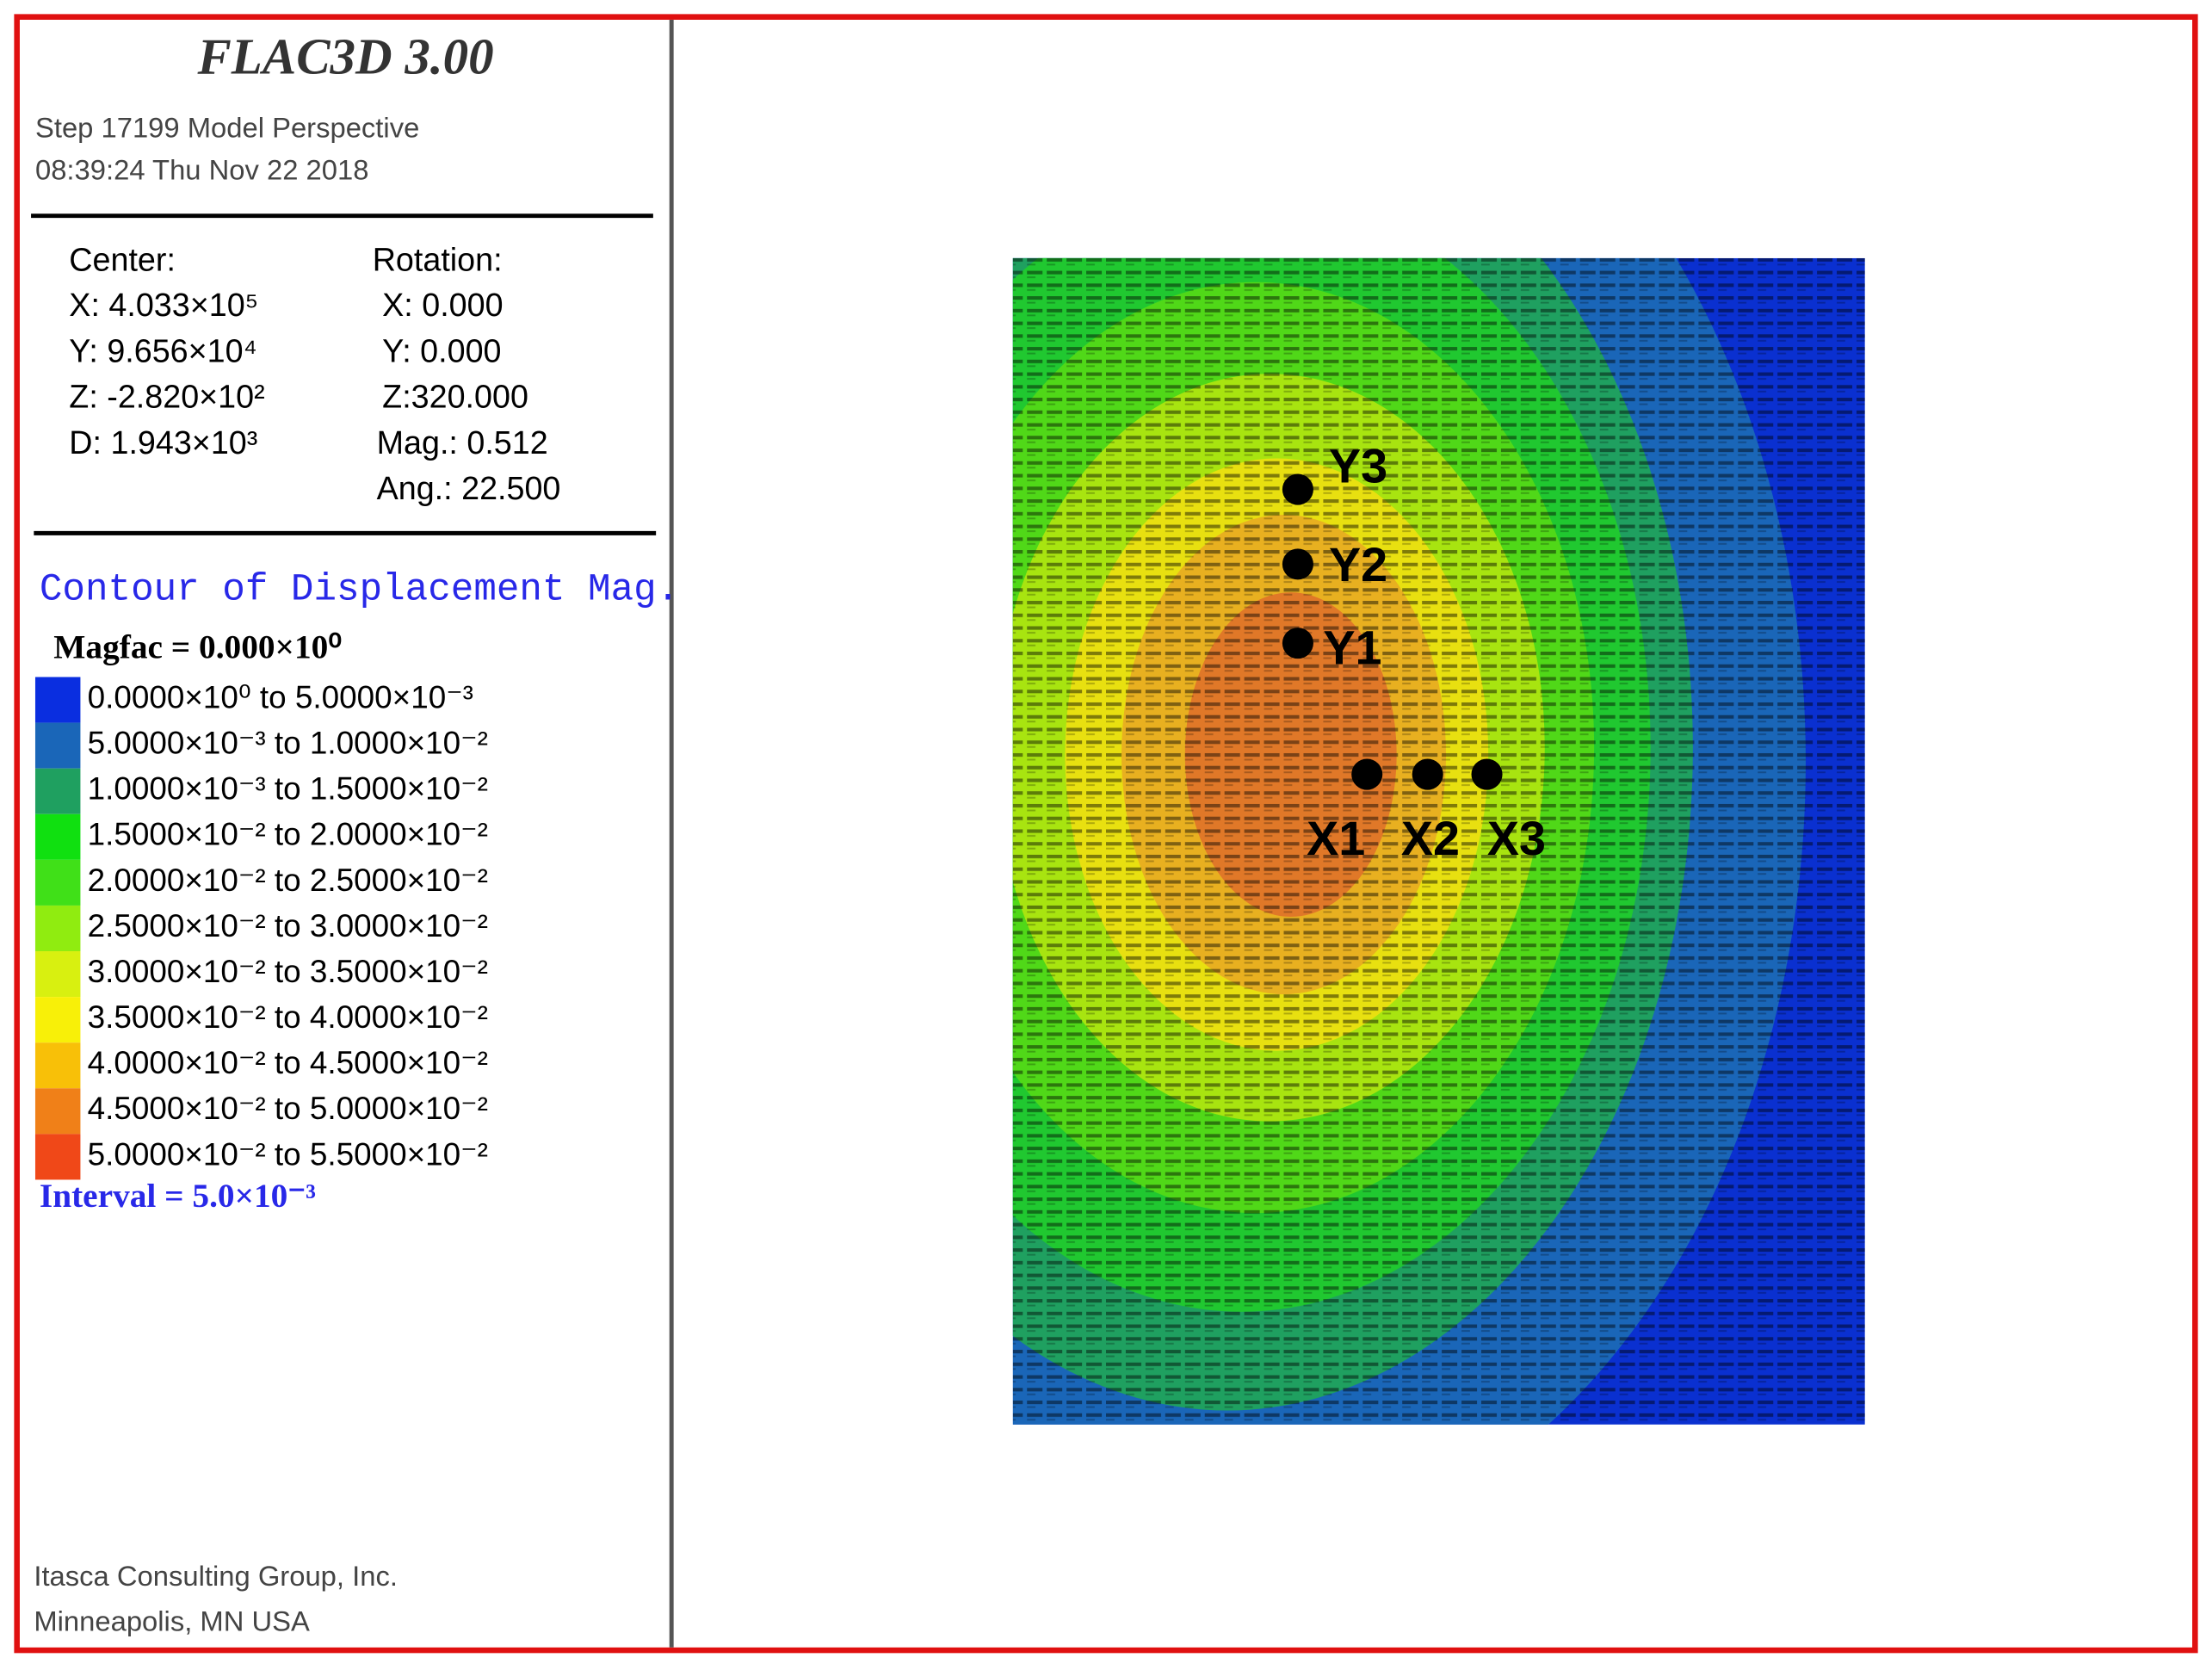 This screenshot has height=1670, width=2212. Describe the element at coordinates (162, 350) in the screenshot. I see `center-value: Y: 9.656×10⁴` at that location.